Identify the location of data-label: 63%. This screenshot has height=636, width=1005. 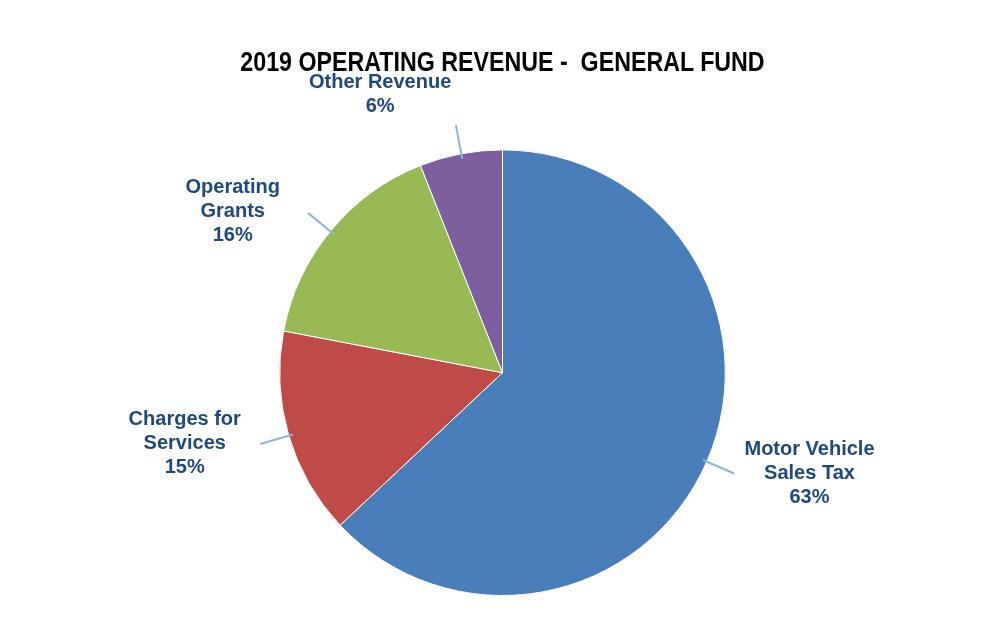
(809, 495).